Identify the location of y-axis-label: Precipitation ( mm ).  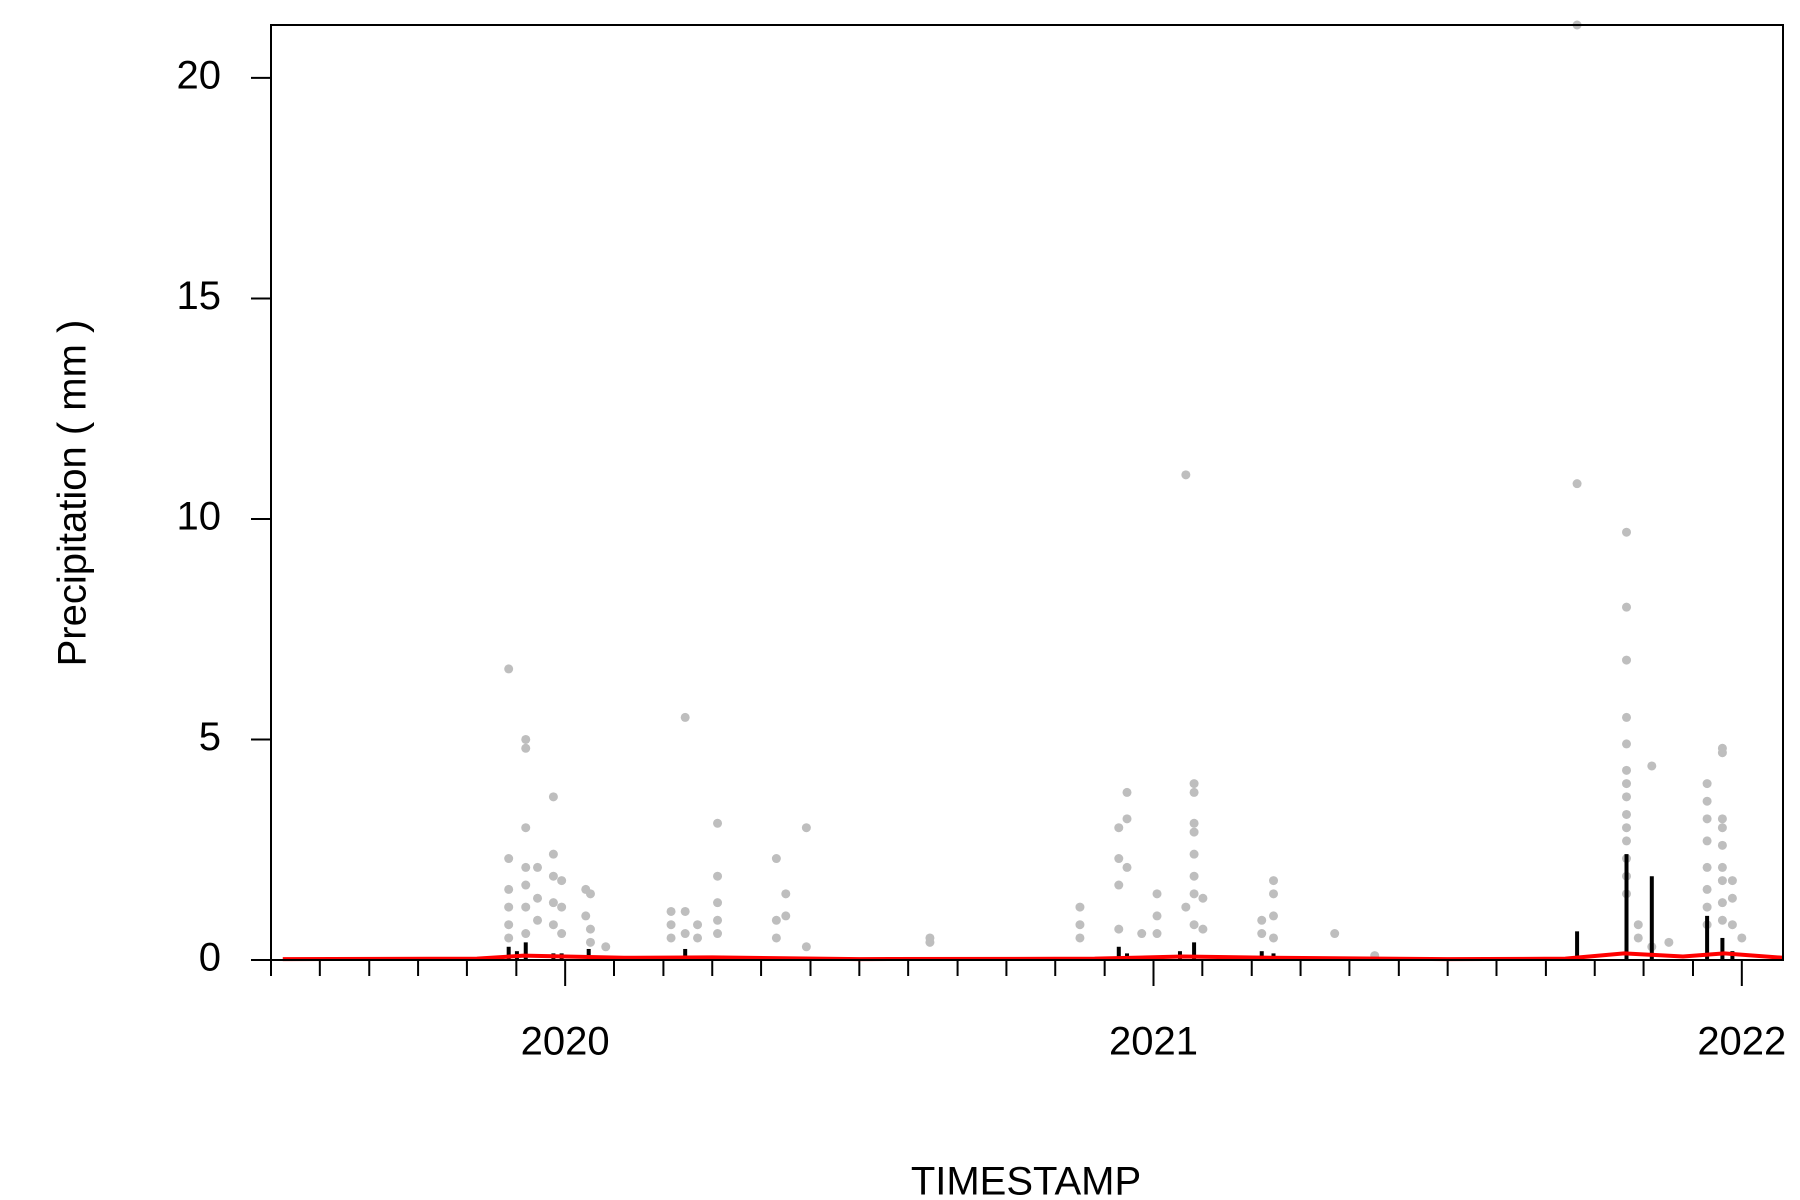
(73, 493).